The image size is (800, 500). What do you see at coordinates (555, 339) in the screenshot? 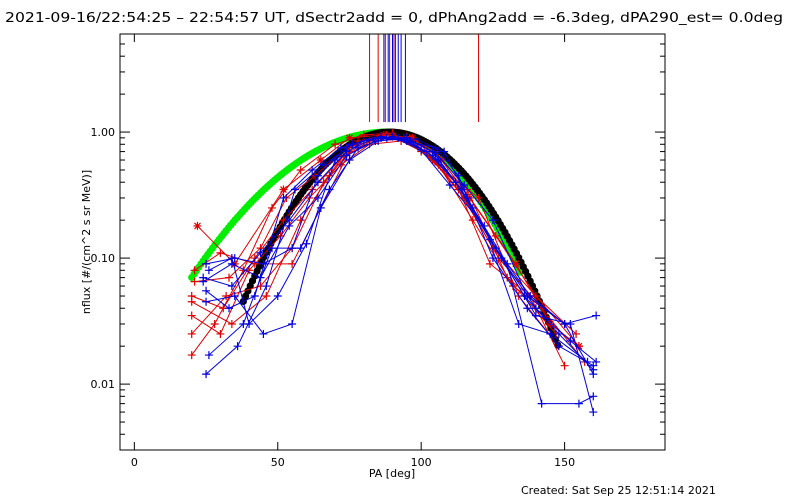
I see `black-fit-point` at bounding box center [555, 339].